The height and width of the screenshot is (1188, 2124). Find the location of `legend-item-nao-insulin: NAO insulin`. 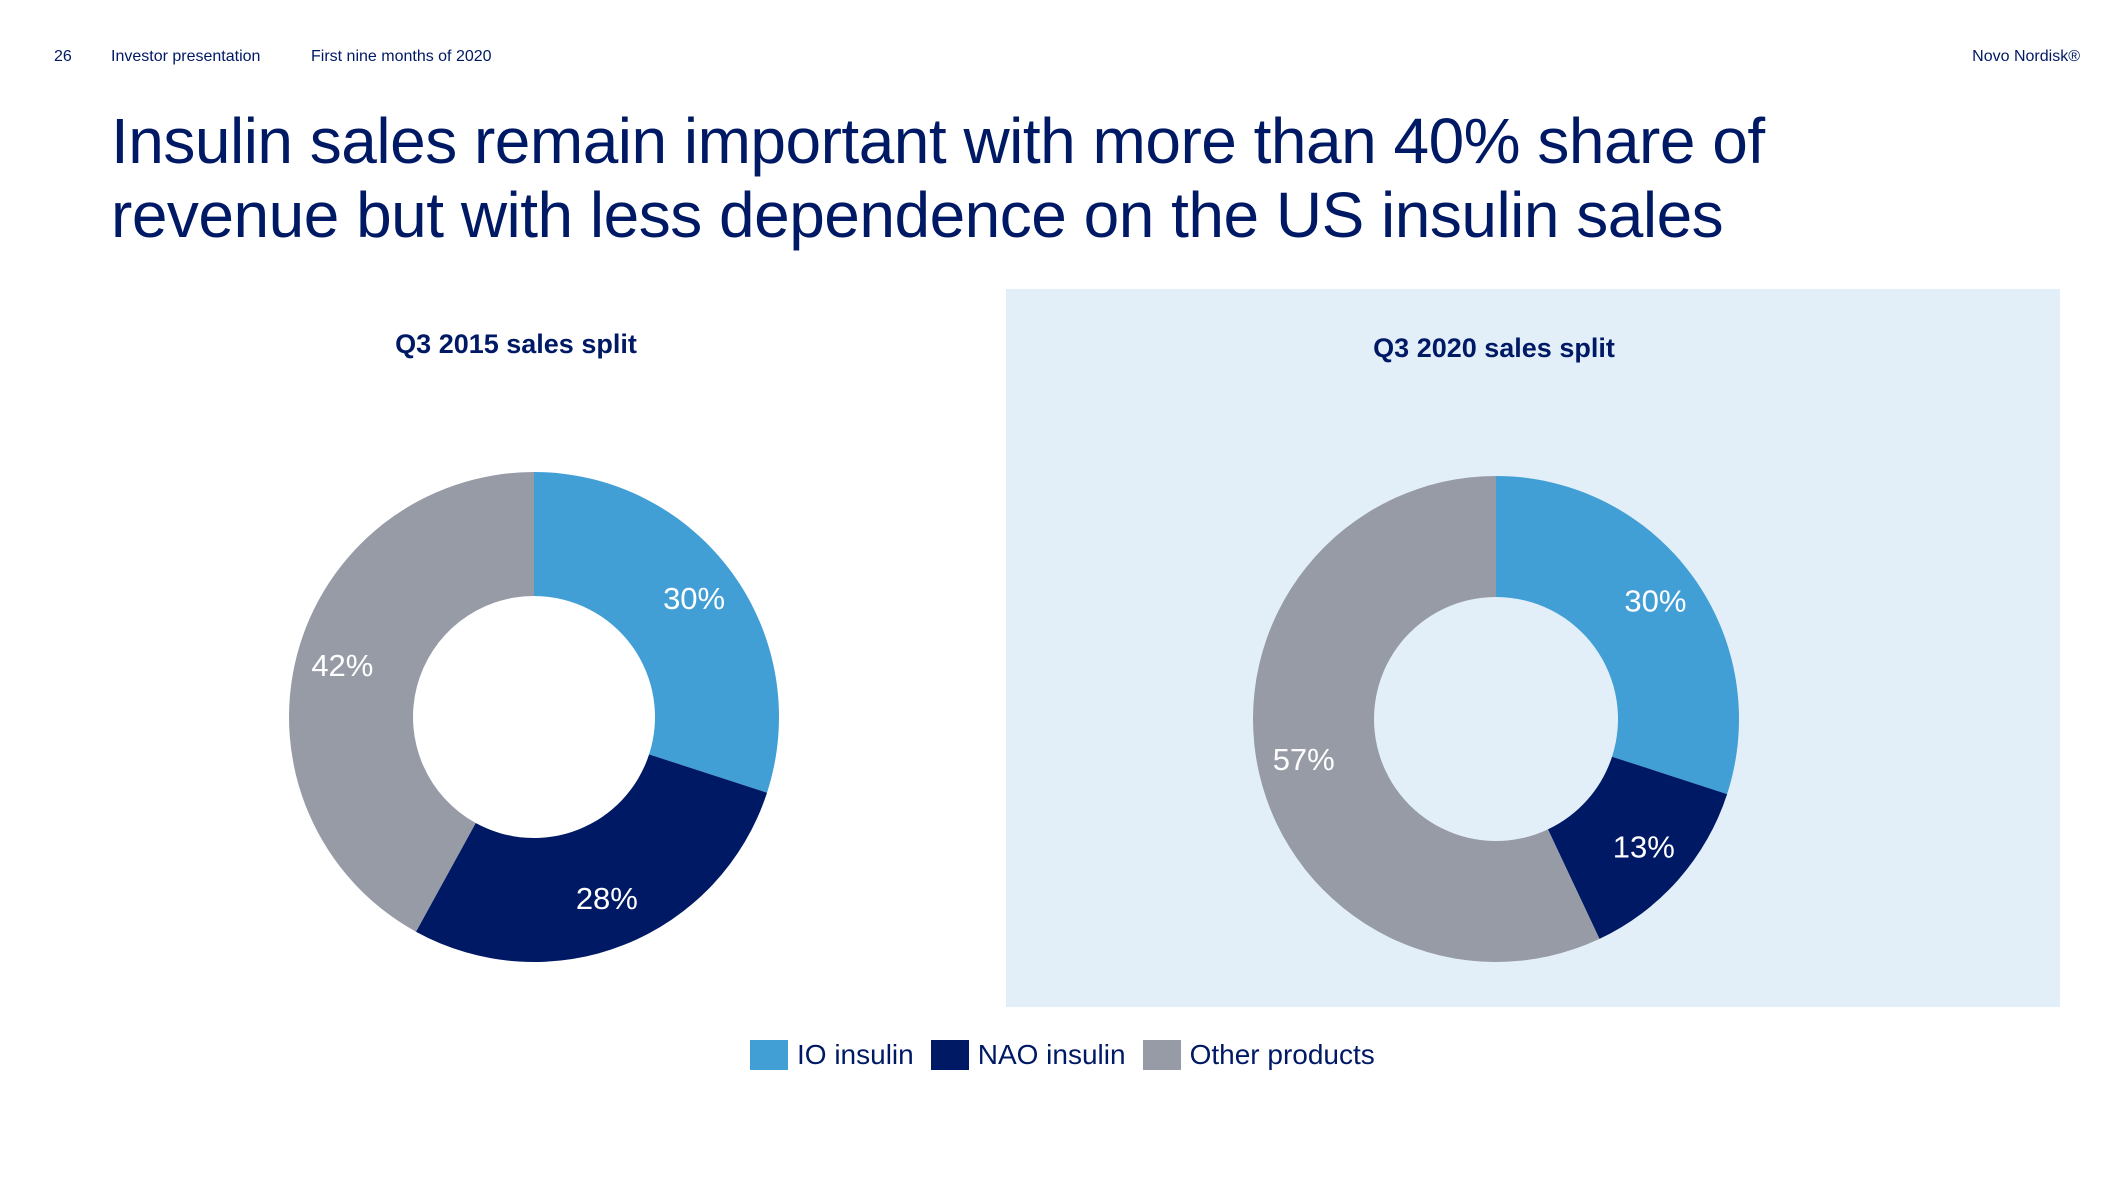

legend-item-nao-insulin: NAO insulin is located at coordinates (1028, 1055).